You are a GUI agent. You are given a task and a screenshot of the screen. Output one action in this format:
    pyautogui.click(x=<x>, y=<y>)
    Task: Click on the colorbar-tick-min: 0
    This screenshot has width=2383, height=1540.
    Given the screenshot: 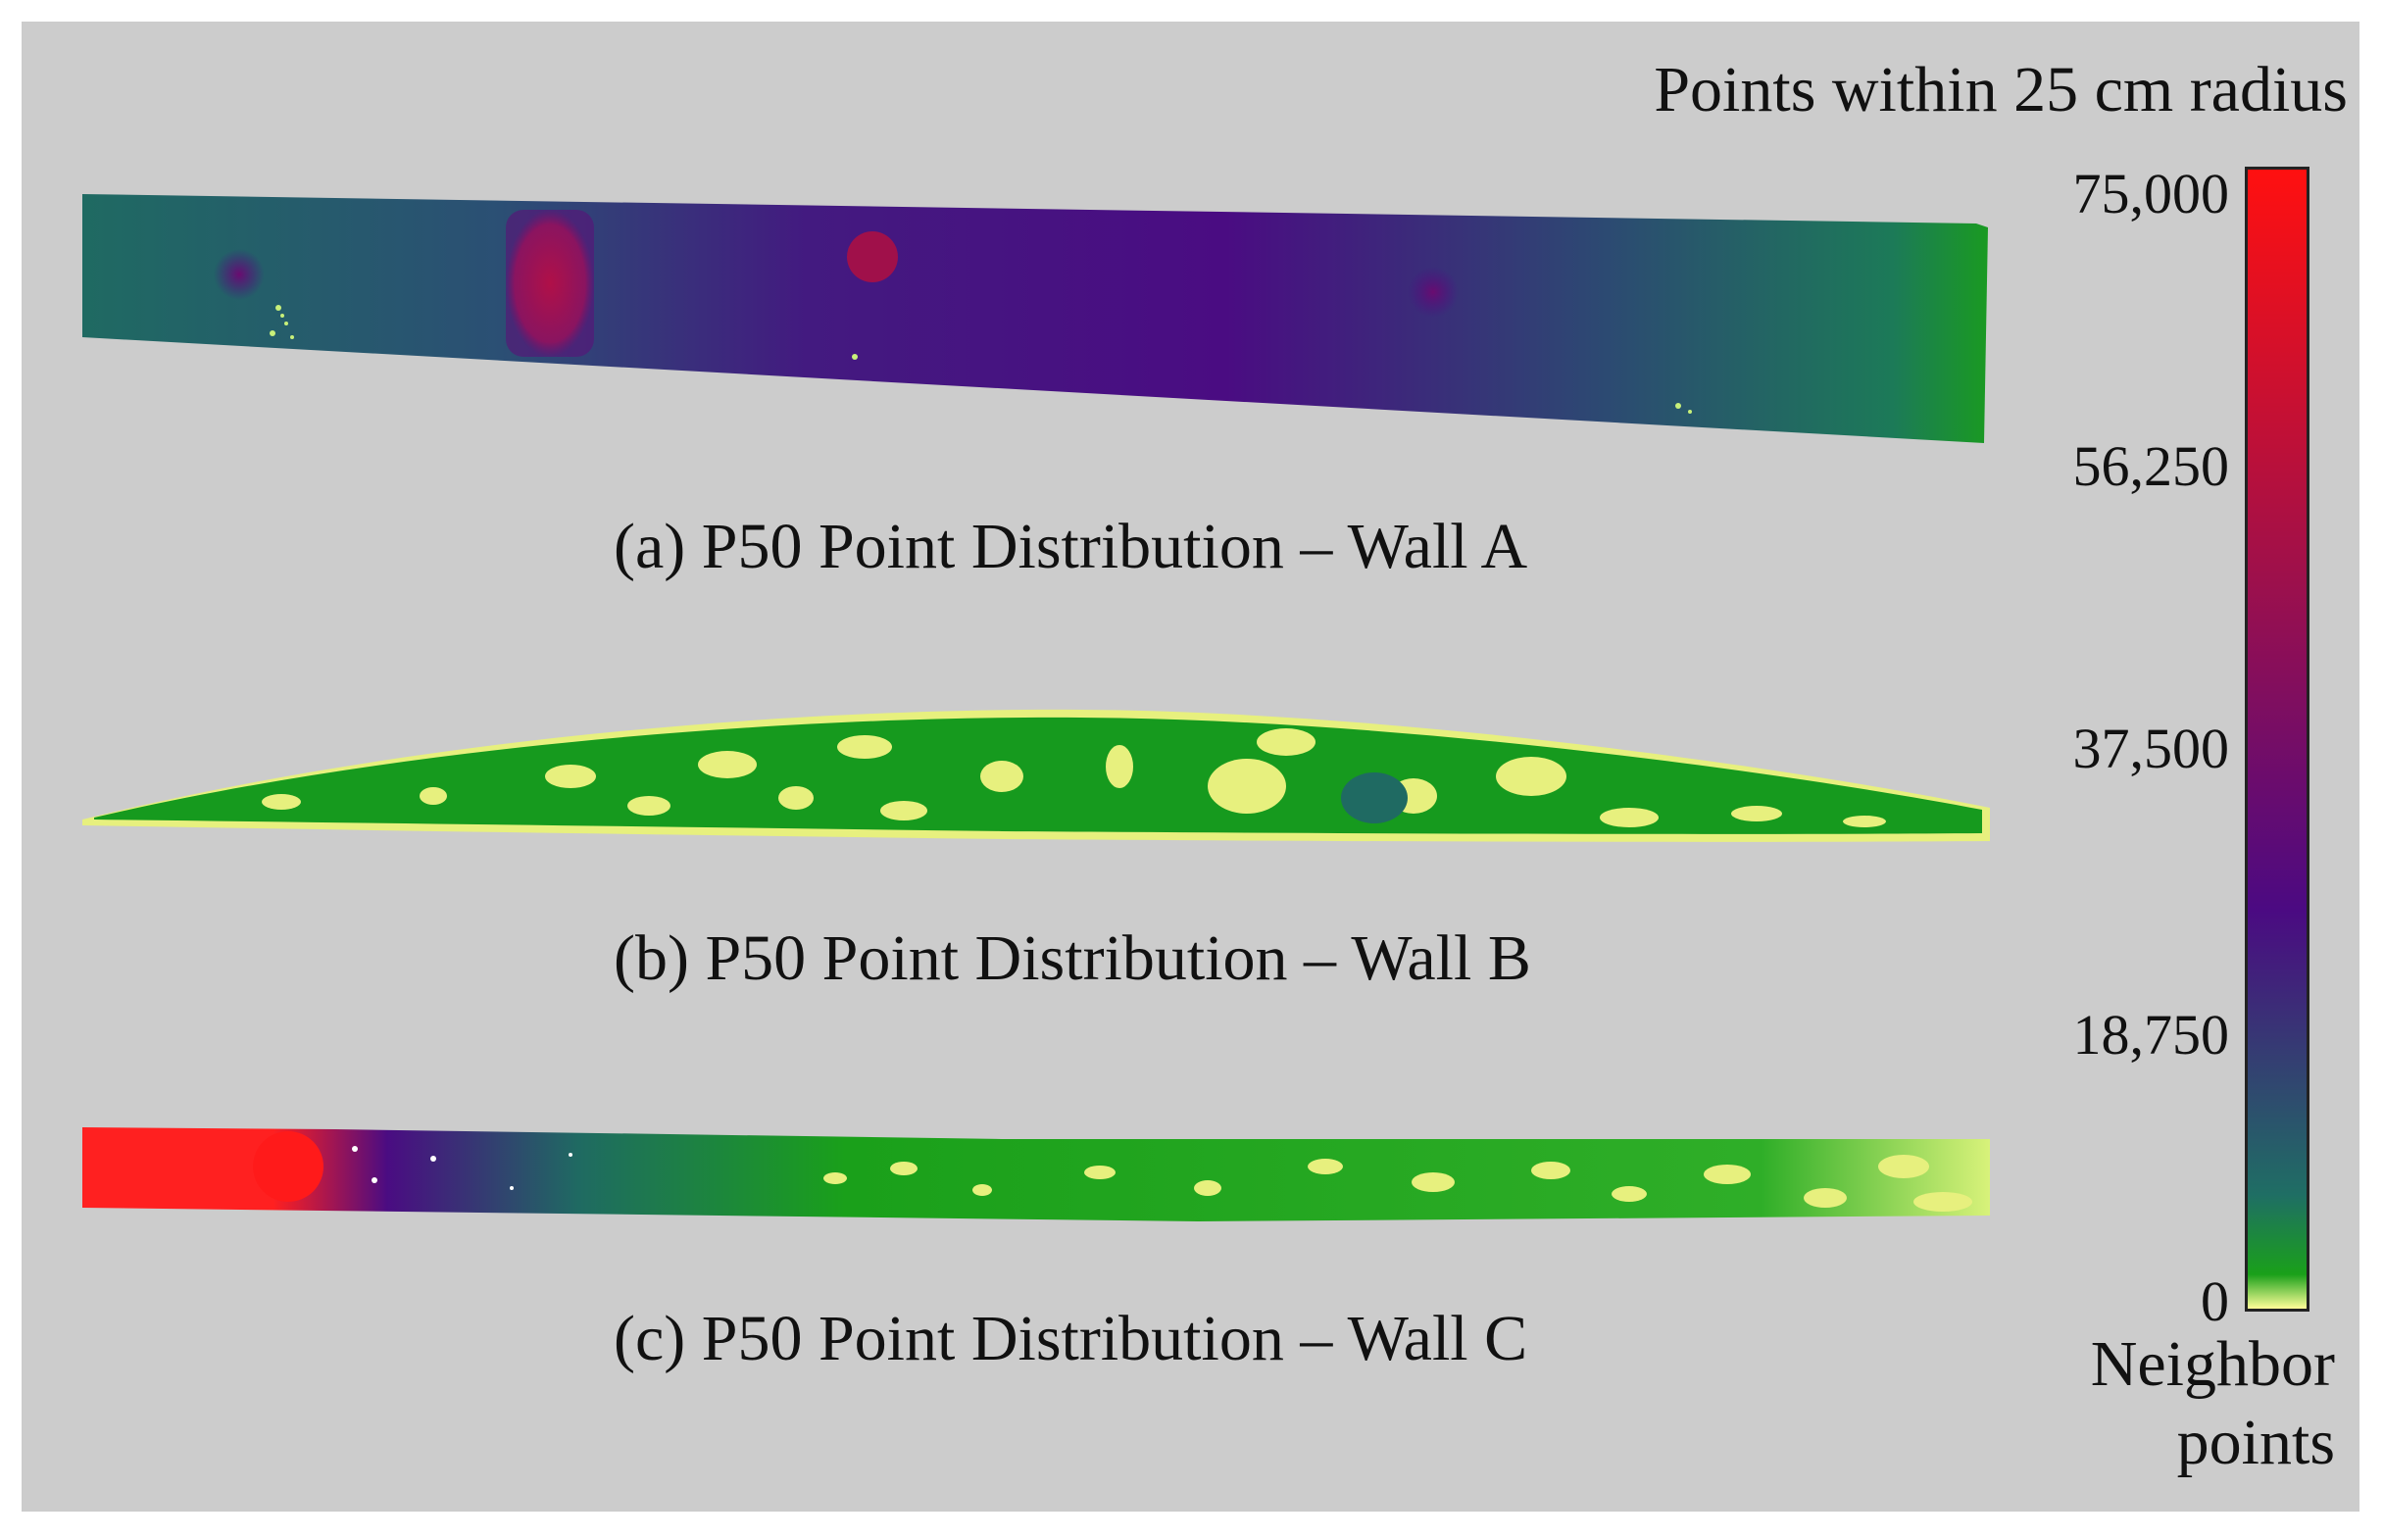 What is the action you would take?
    pyautogui.click(x=2215, y=1301)
    